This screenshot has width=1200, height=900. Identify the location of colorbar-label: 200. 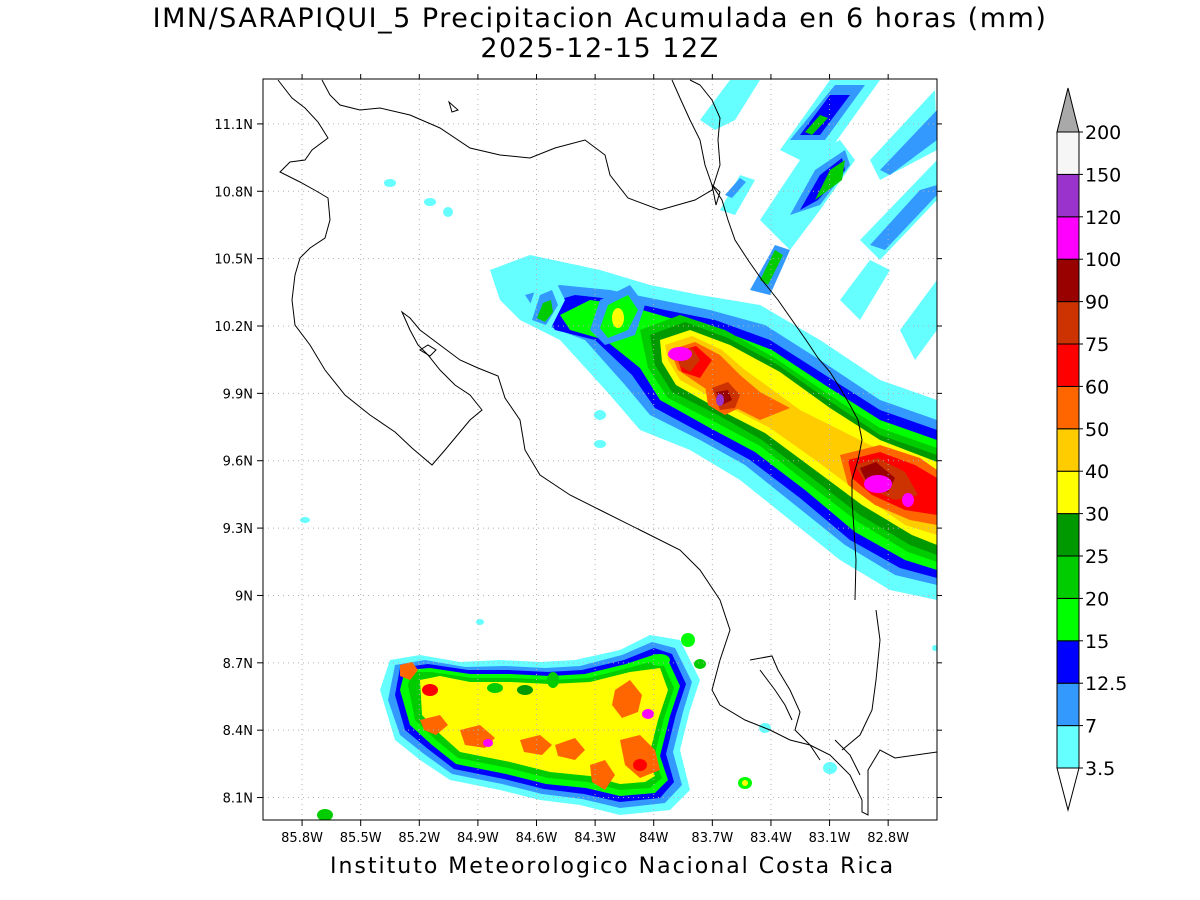
(1103, 133).